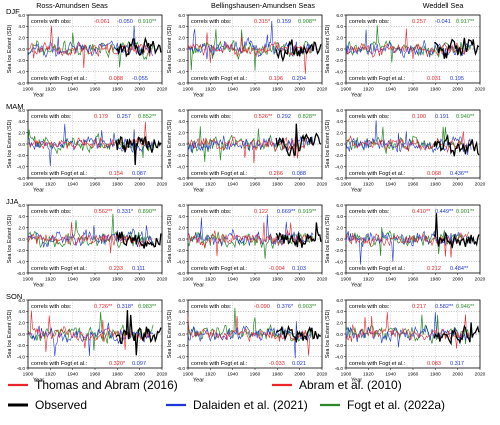  What do you see at coordinates (350, 385) in the screenshot?
I see `legend-label: Abram et al. (2010)` at bounding box center [350, 385].